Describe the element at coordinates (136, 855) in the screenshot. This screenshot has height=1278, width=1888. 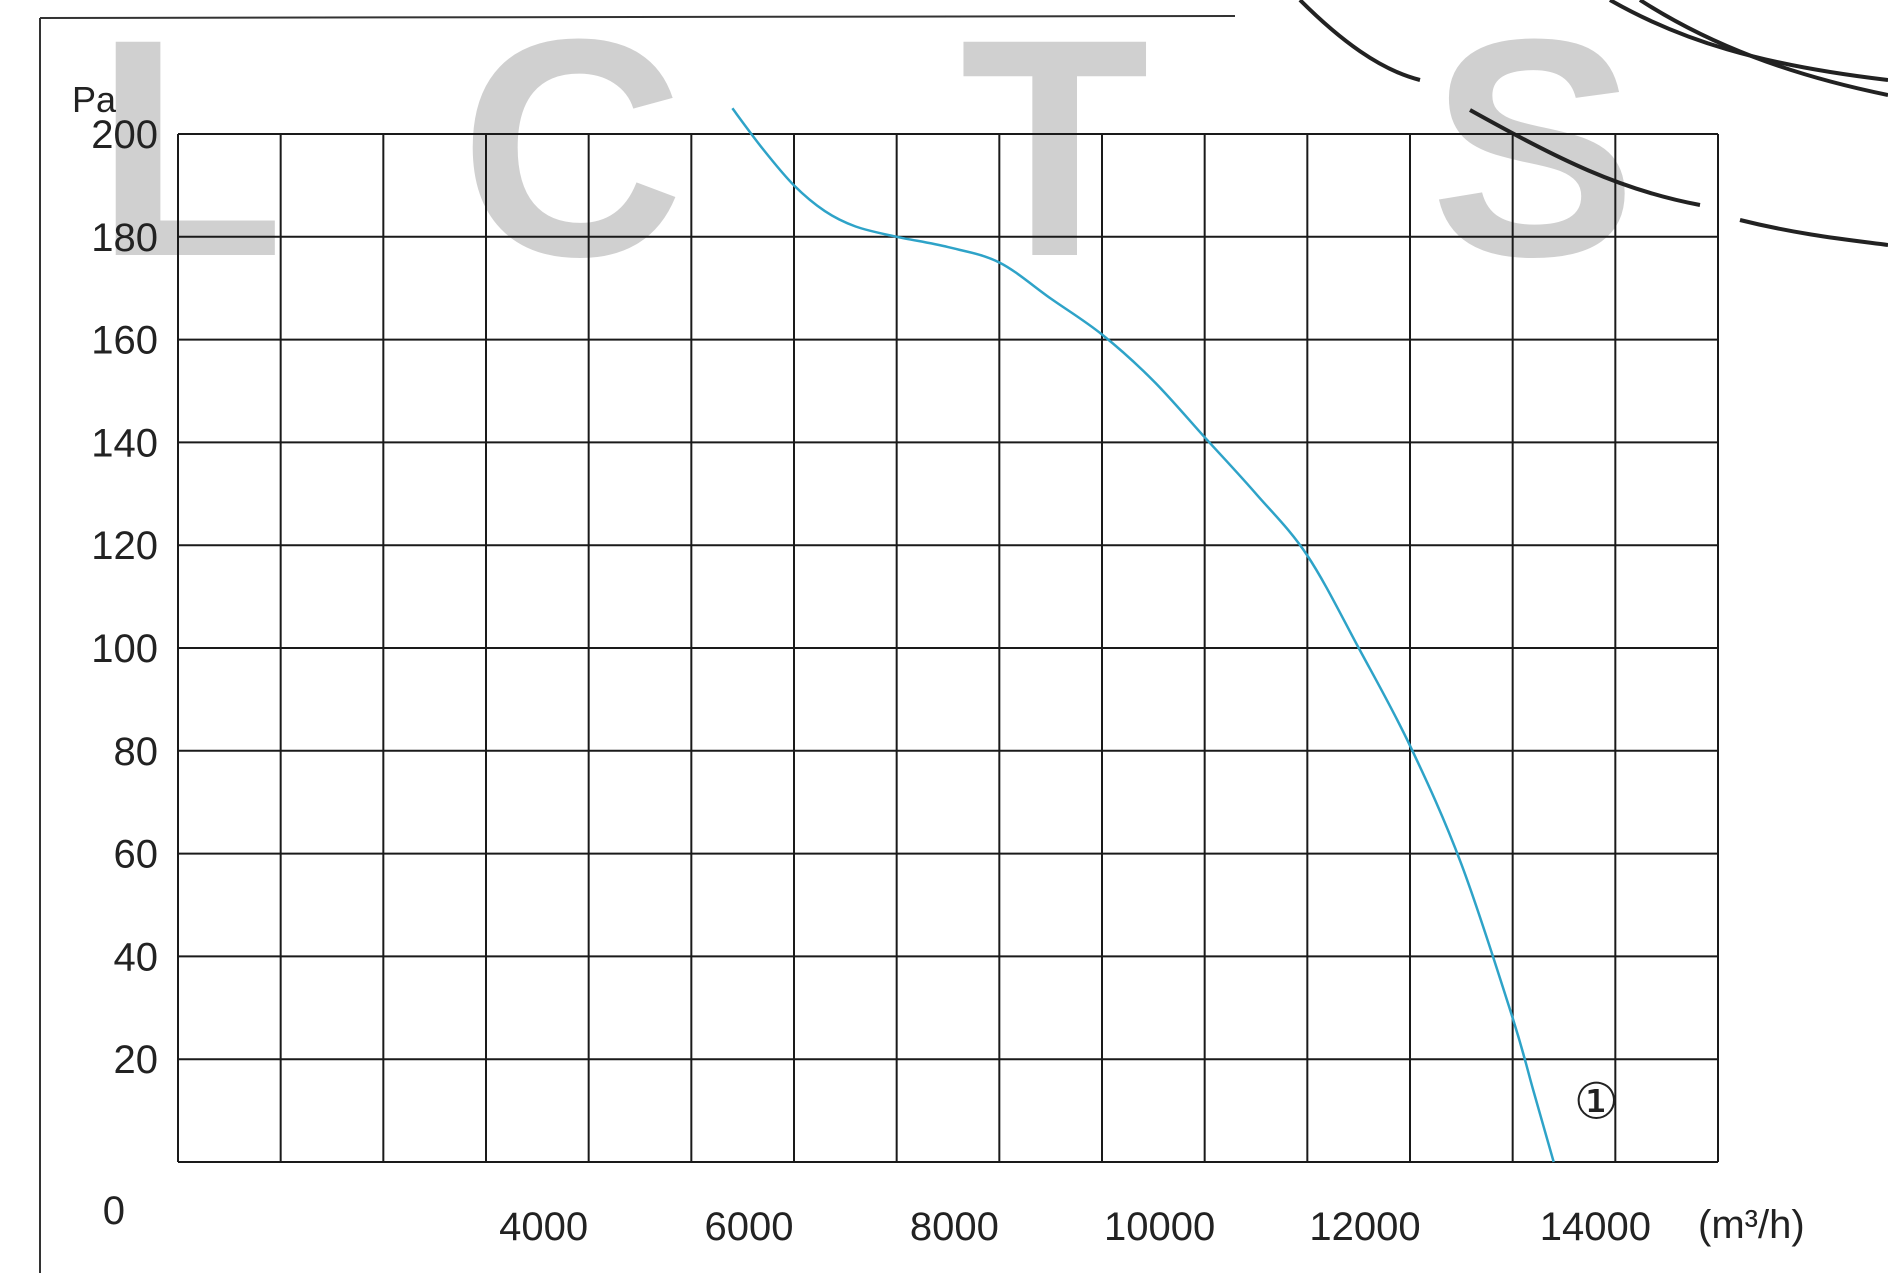
I see `y-tick-label: 60` at that location.